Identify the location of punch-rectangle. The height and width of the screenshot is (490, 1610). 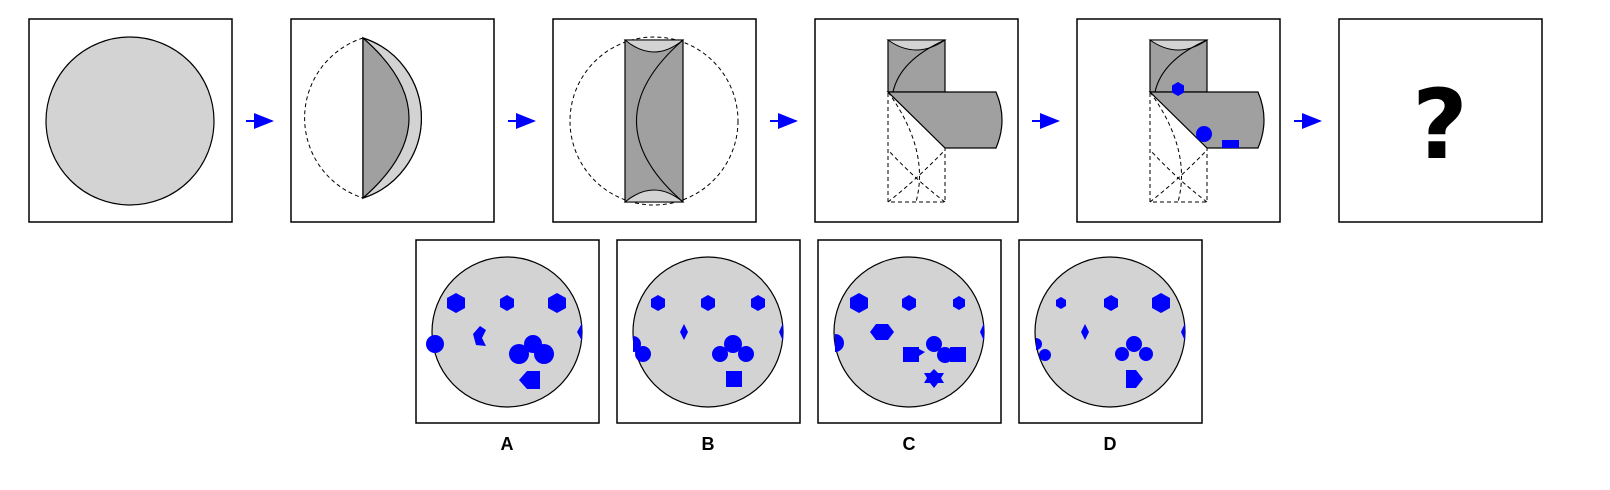
(1230, 144).